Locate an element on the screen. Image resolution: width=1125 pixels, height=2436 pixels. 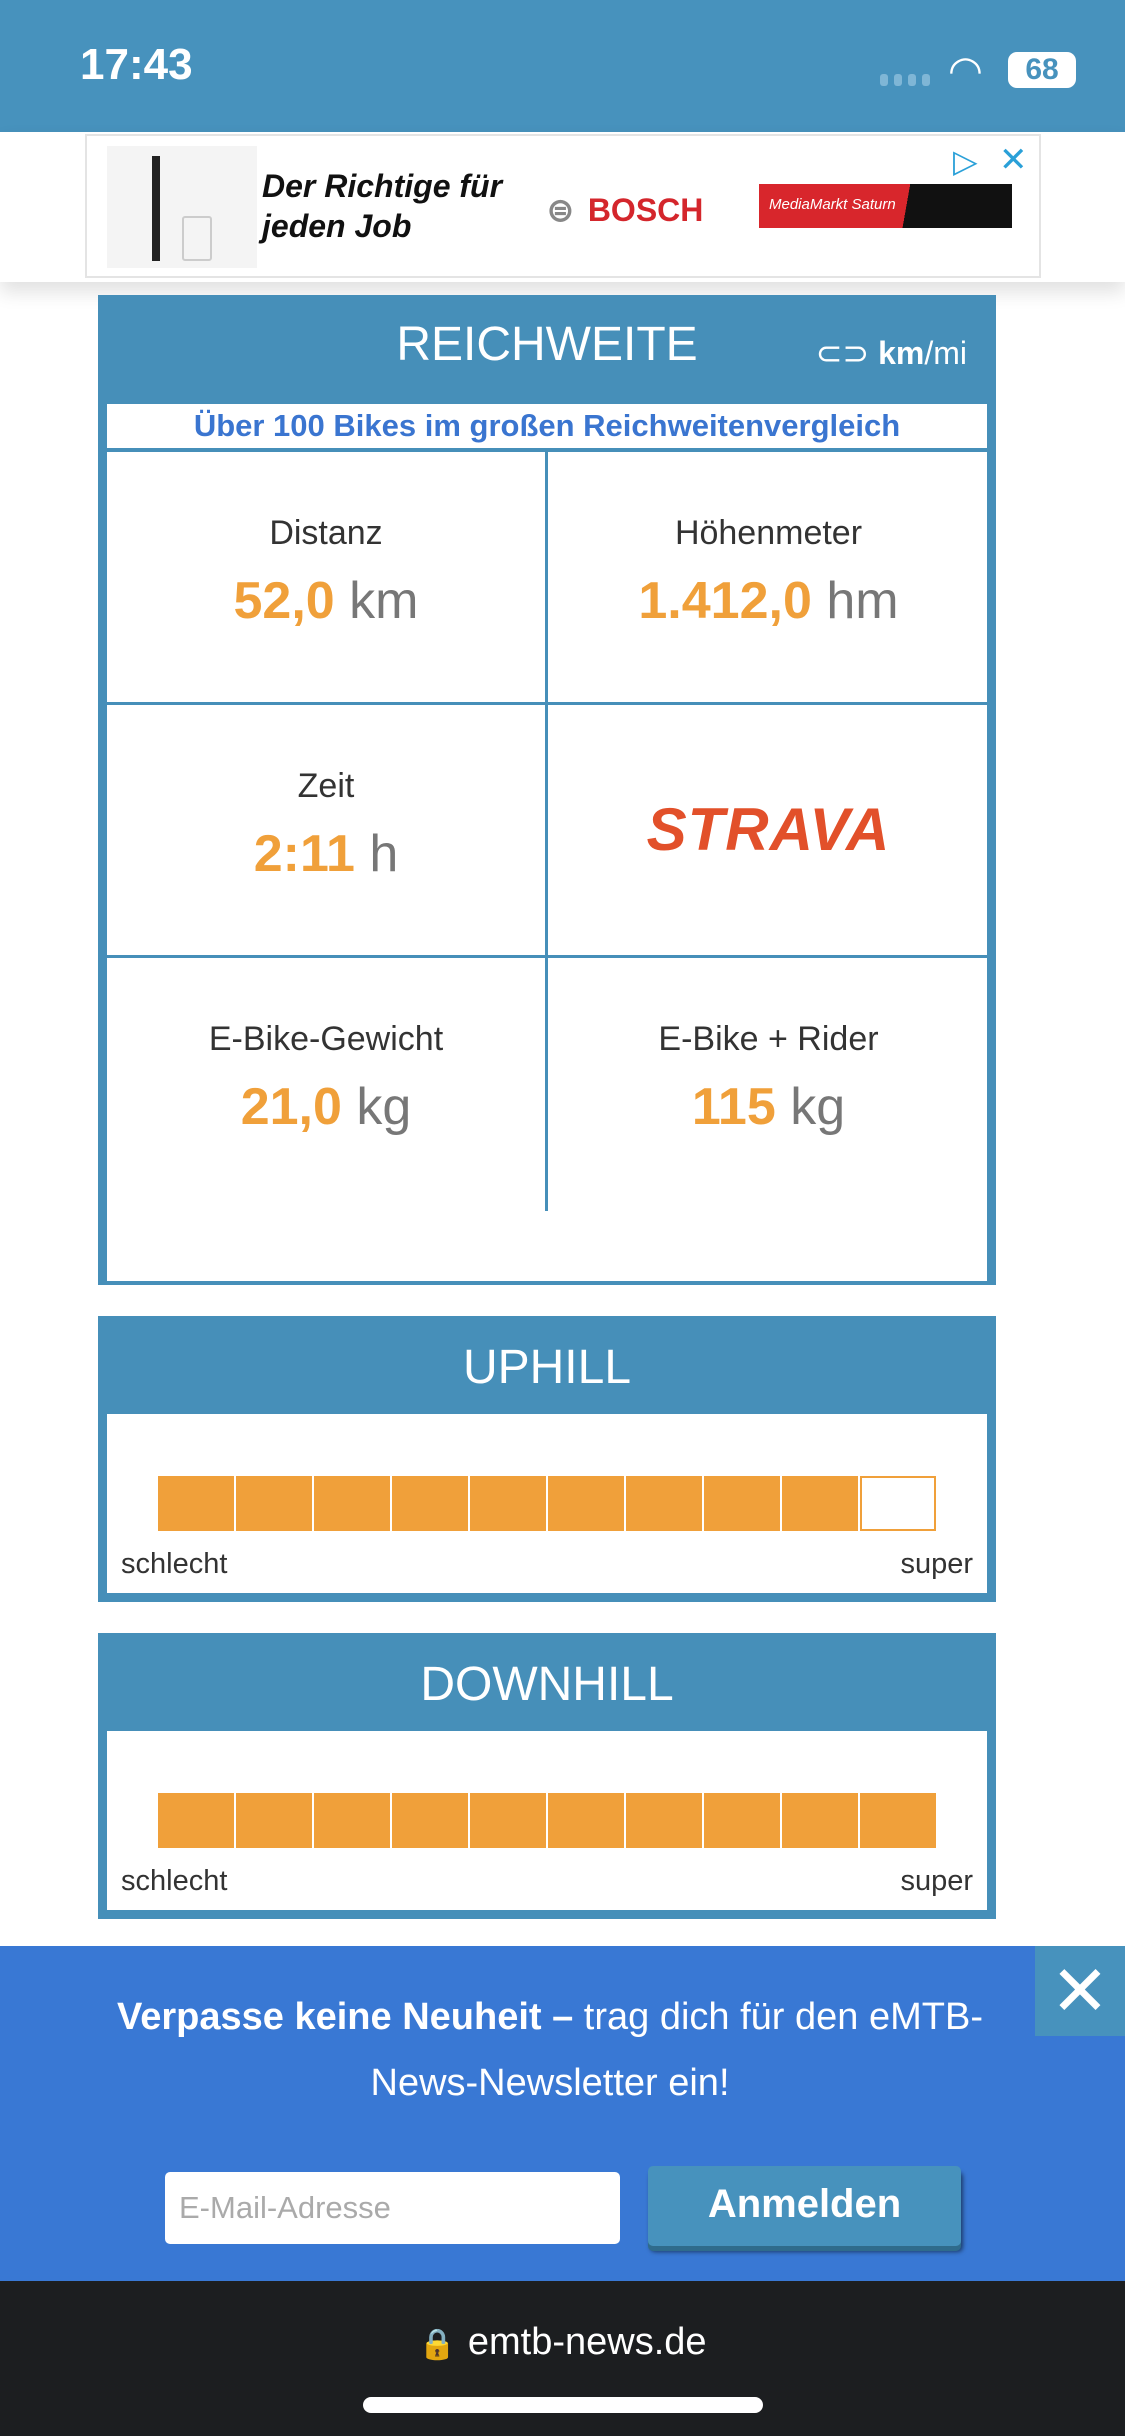
ad-close-icon: ✕ is located at coordinates (1013, 160).